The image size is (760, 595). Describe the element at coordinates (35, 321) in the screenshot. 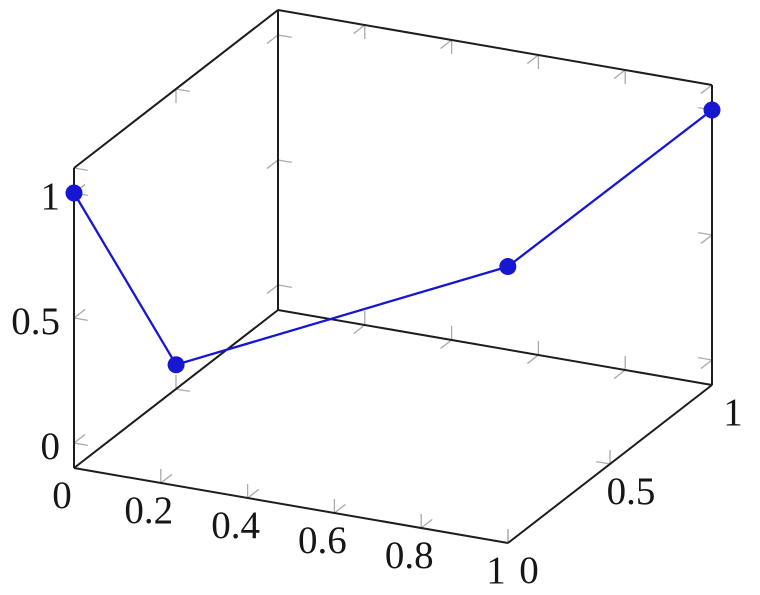

I see `z-tick-label: 0.5` at that location.